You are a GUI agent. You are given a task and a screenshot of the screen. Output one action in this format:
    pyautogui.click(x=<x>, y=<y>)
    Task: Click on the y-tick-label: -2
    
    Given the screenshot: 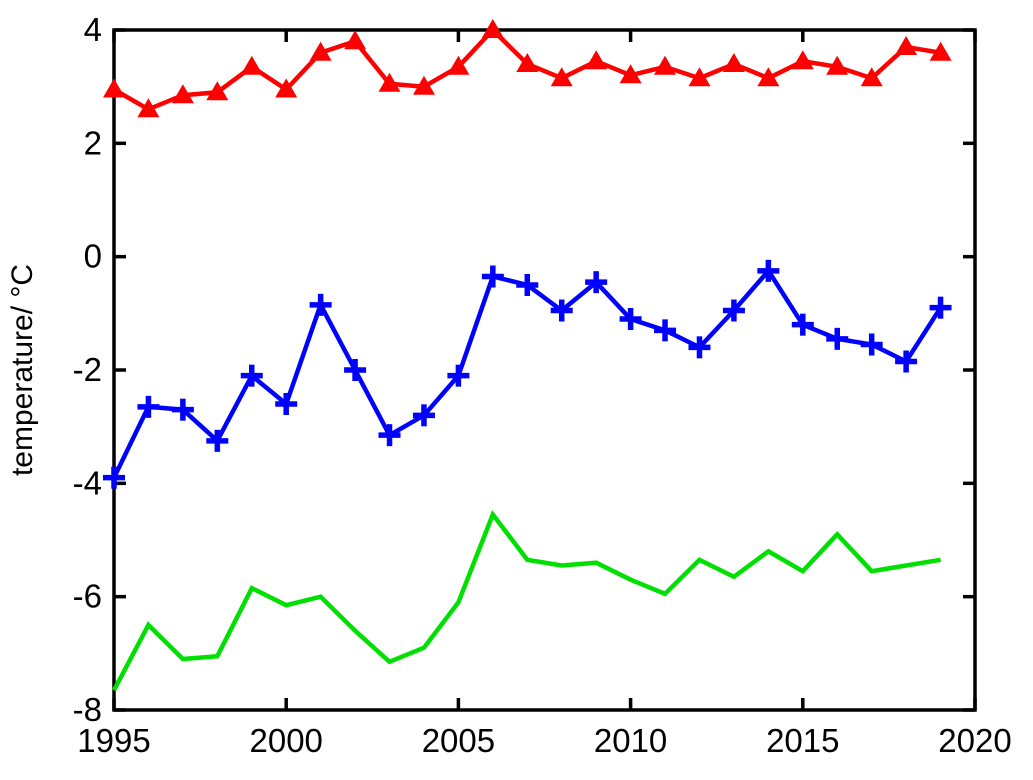 What is the action you would take?
    pyautogui.click(x=87, y=369)
    